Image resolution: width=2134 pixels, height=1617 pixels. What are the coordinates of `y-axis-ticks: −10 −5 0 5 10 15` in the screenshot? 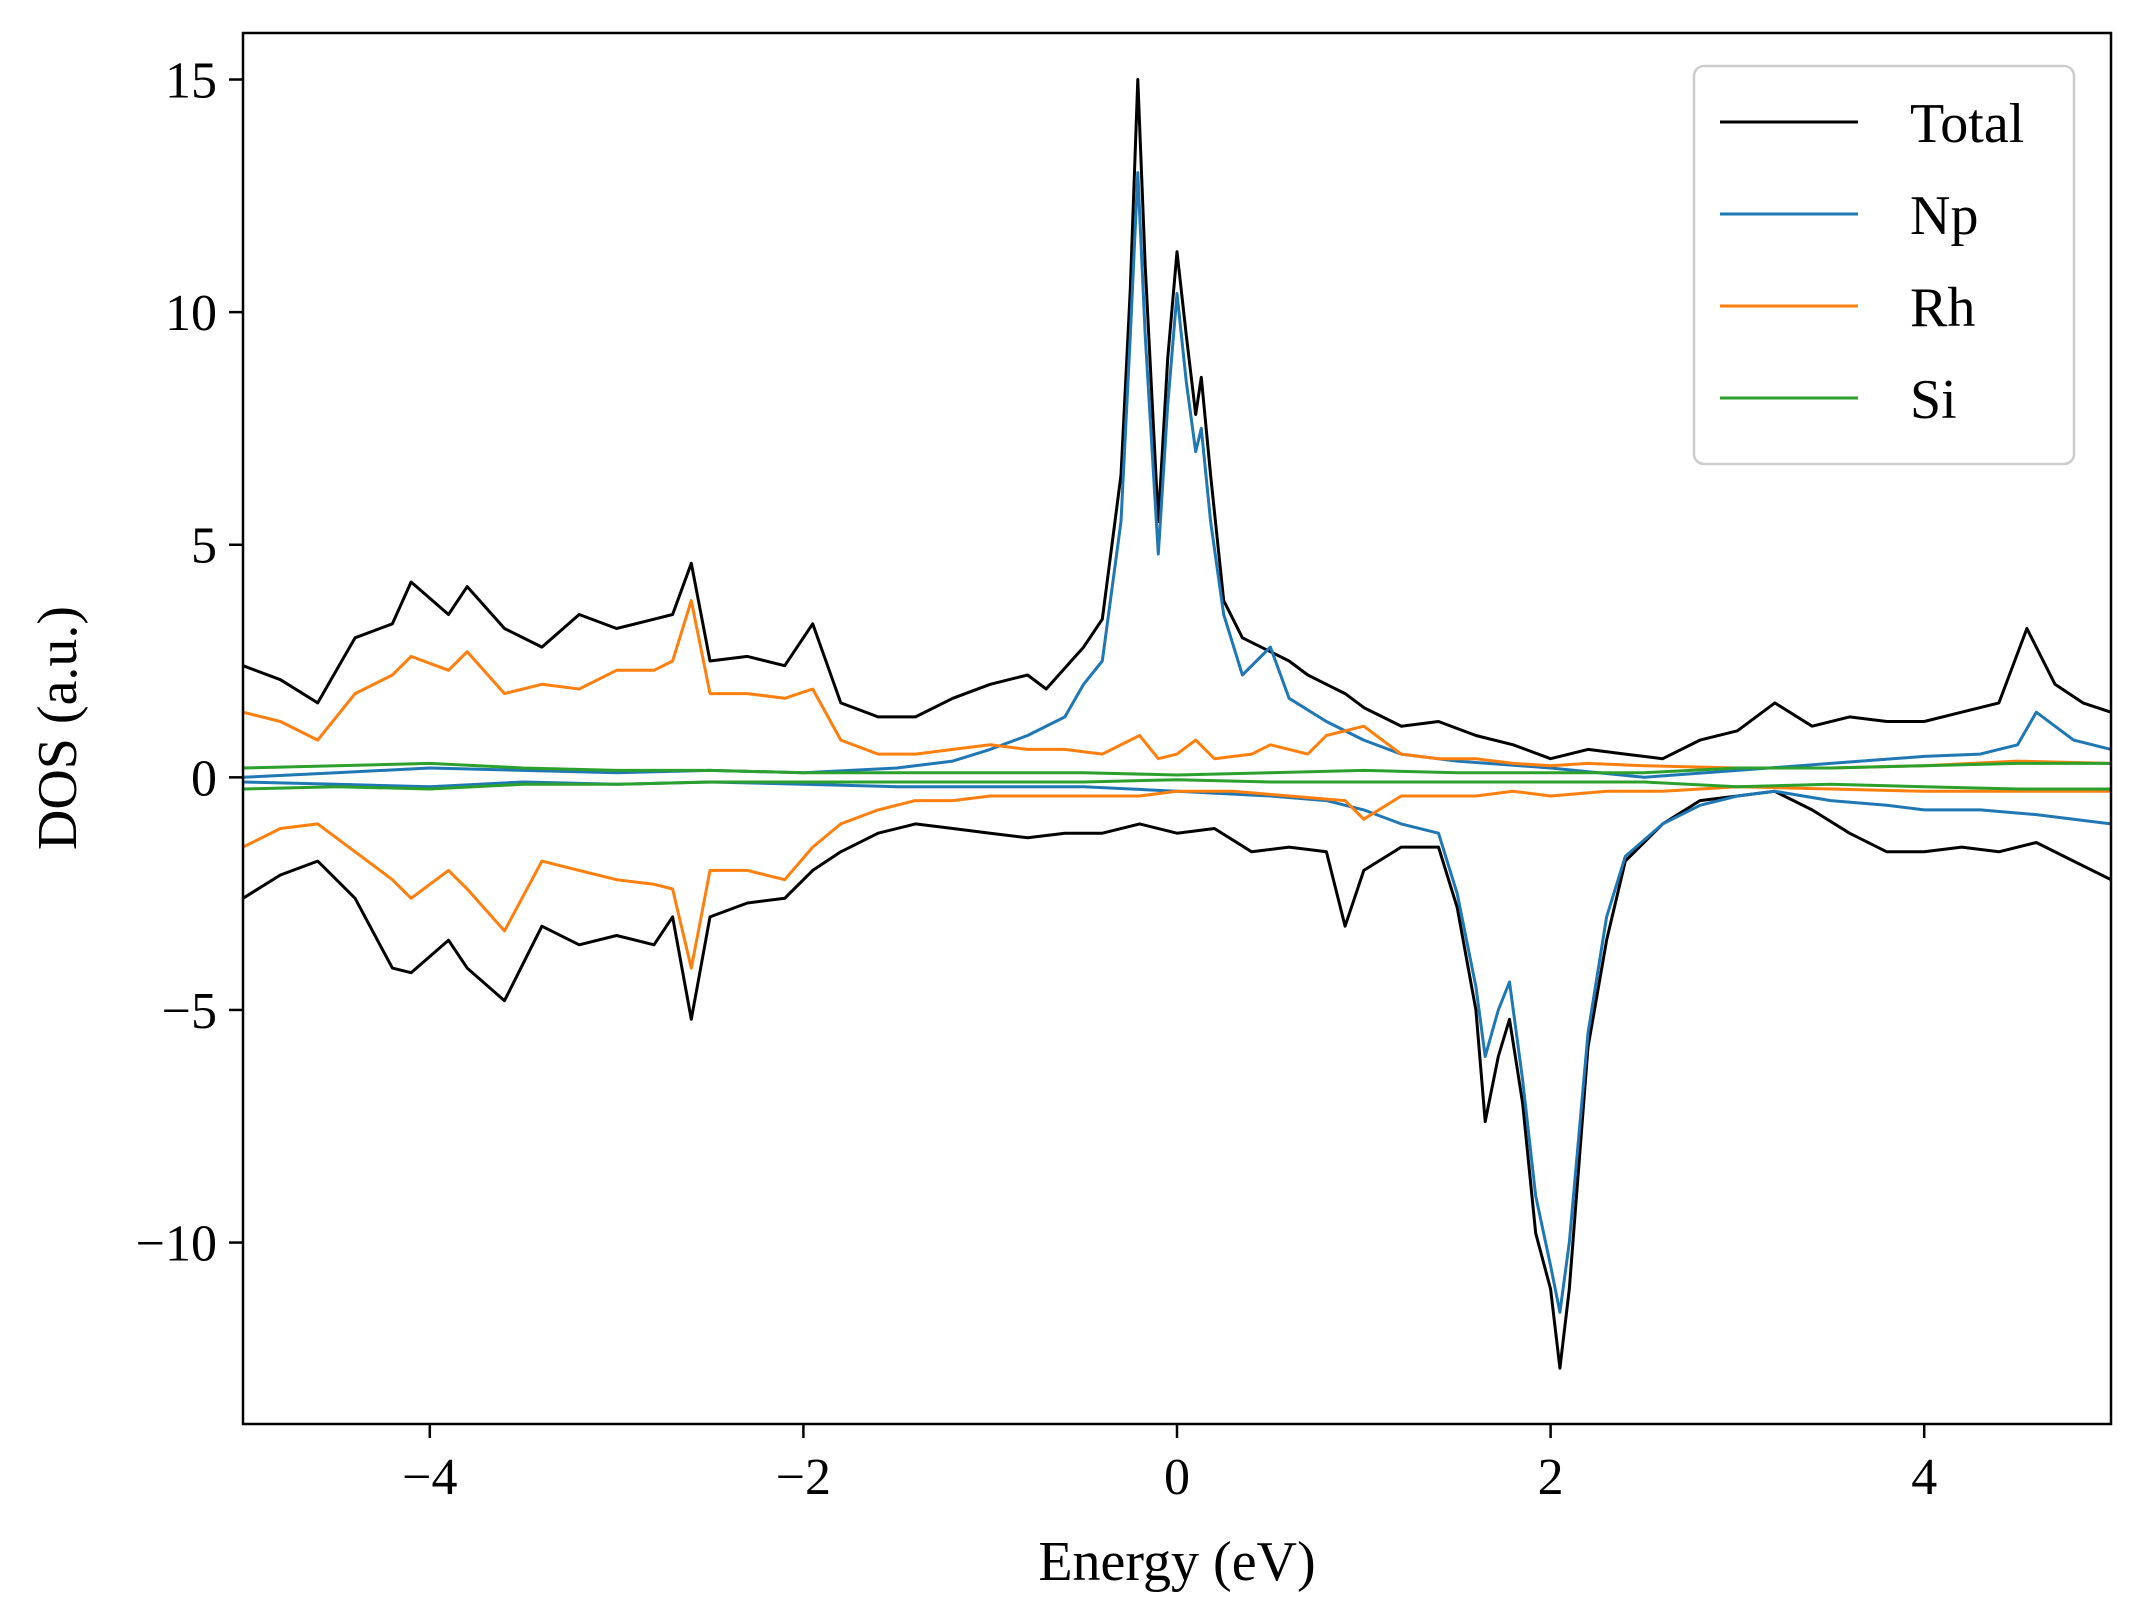 It's located at (189, 663).